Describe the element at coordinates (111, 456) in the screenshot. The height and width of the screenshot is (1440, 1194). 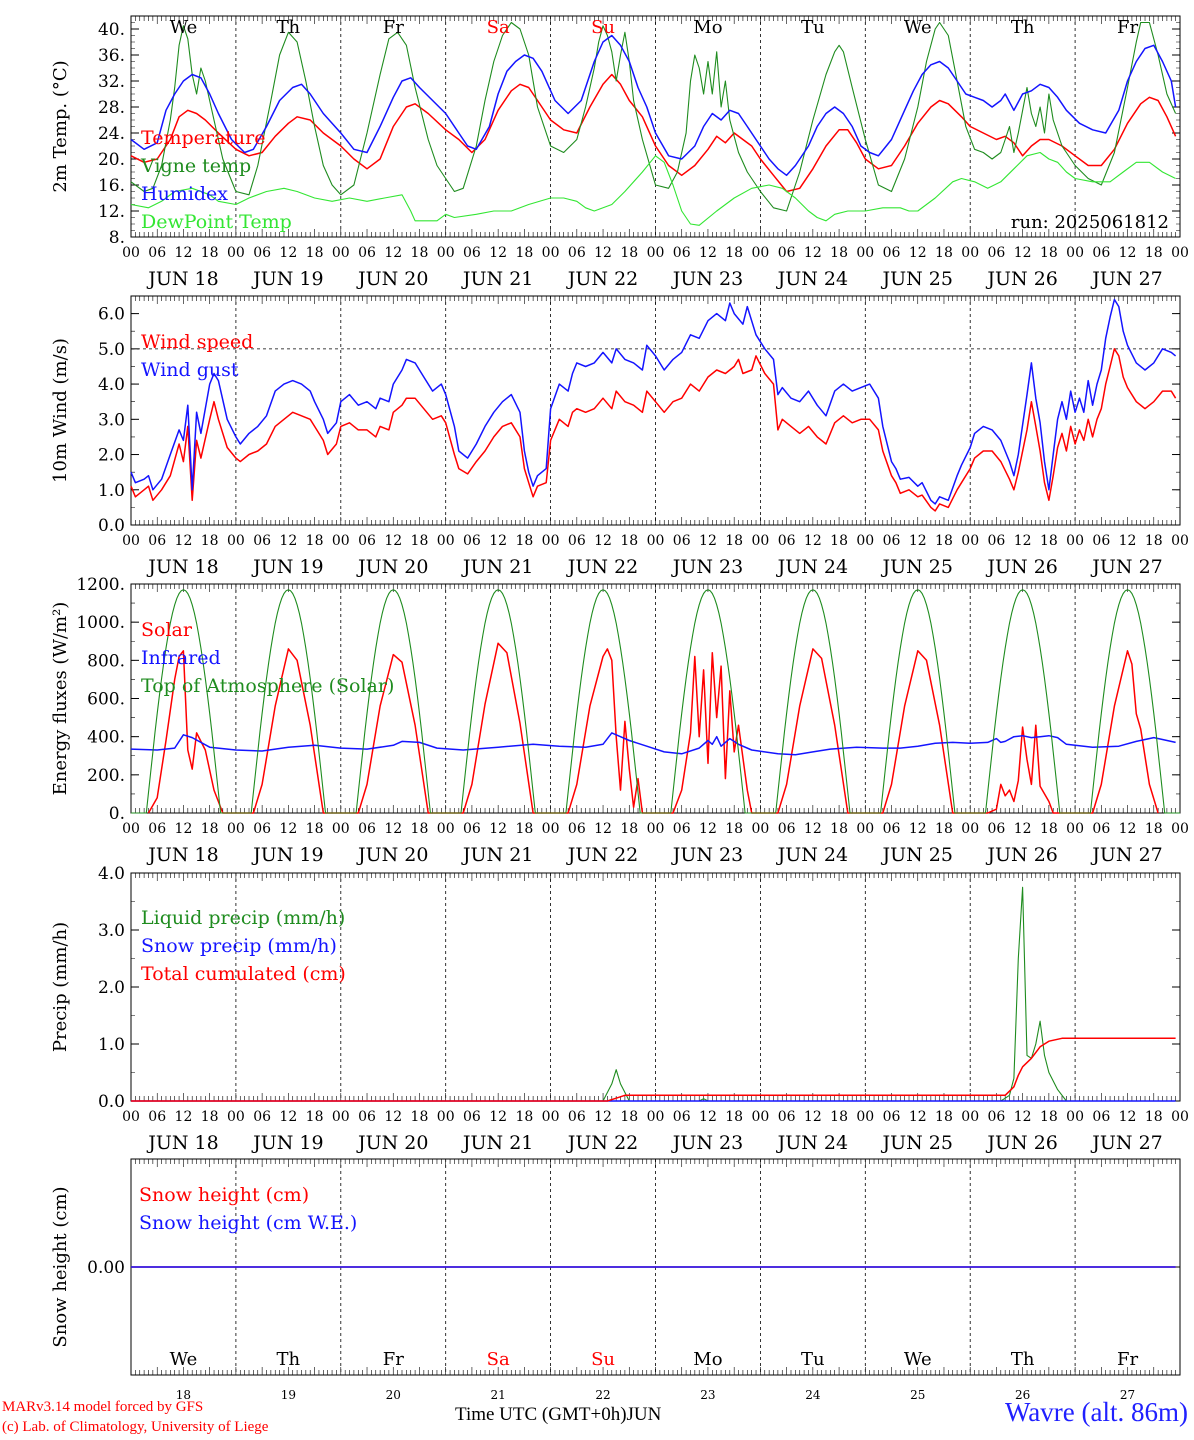
I see `wind-y-tick-label: 2.0` at that location.